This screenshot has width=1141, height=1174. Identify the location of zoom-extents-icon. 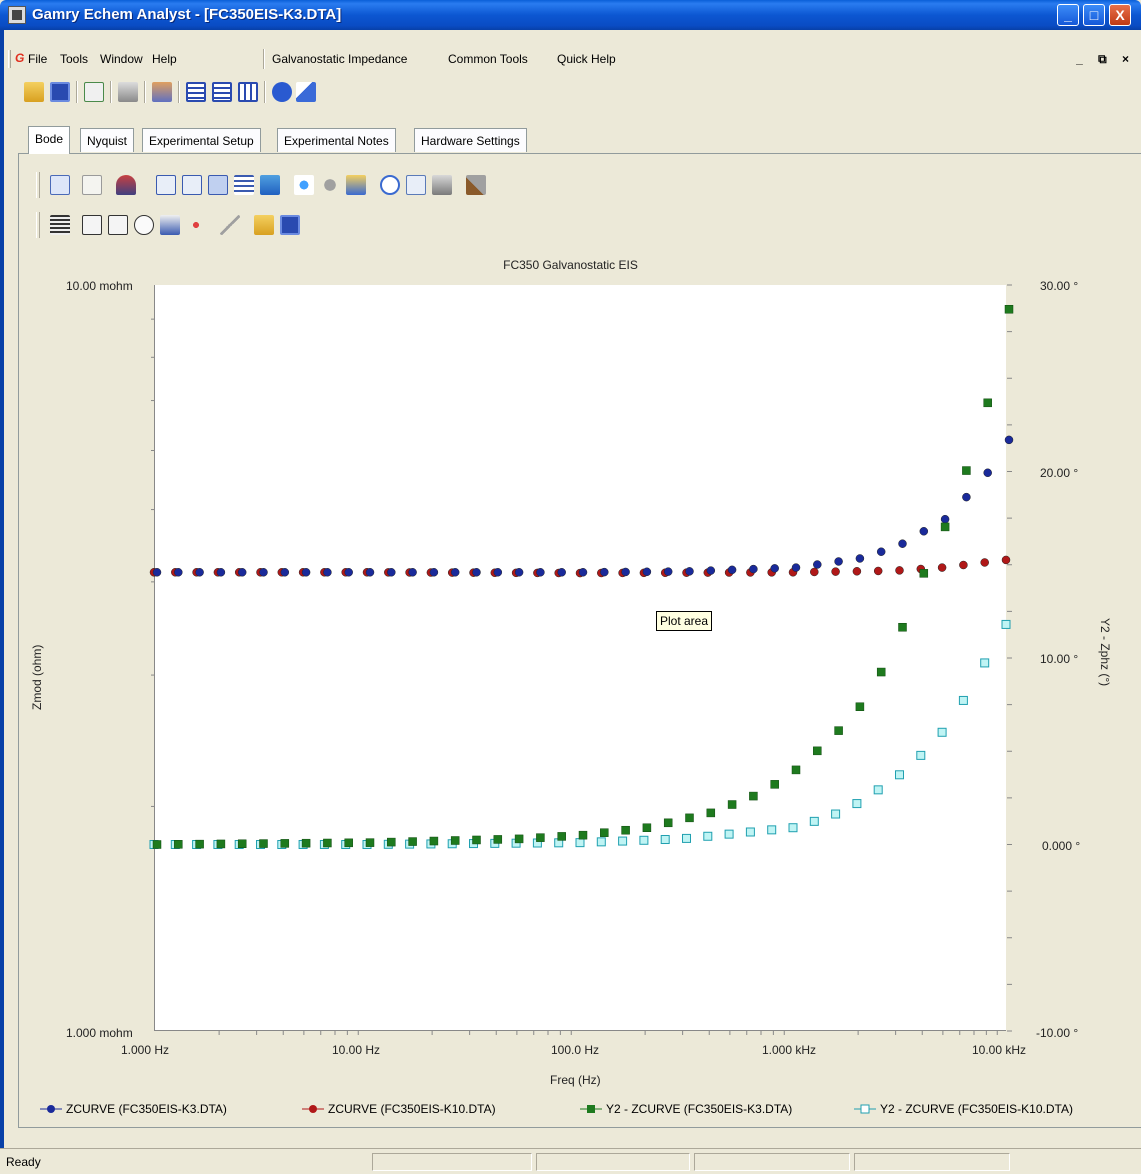
(356, 185).